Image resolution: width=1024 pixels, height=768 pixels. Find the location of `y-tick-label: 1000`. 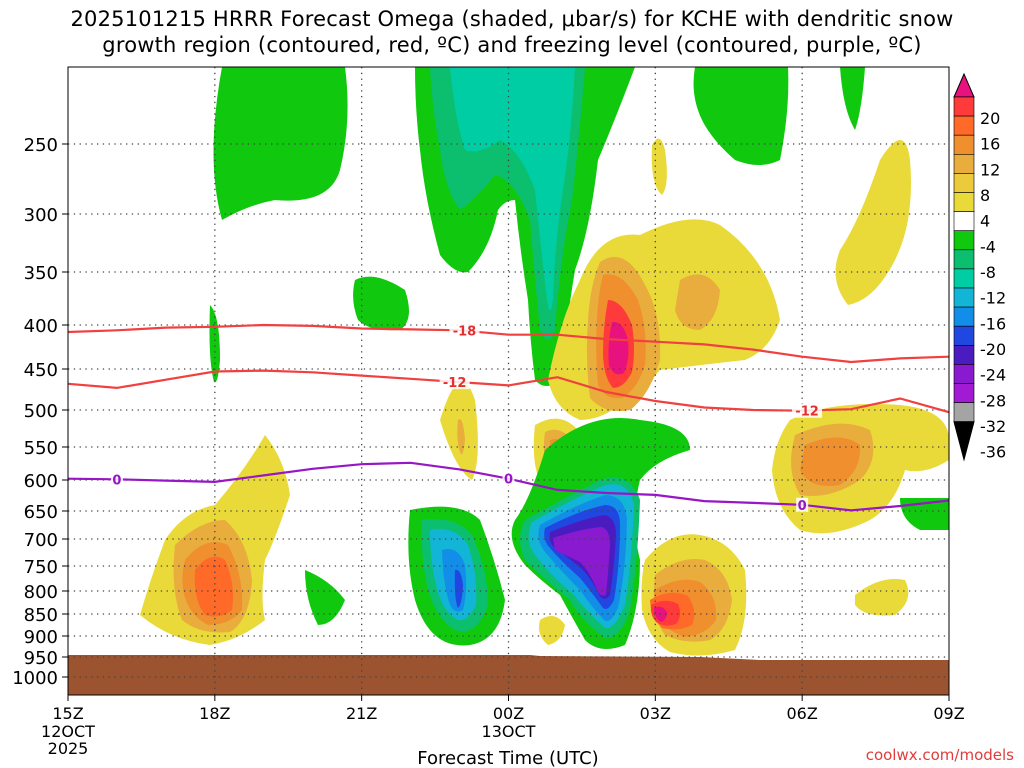

y-tick-label: 1000 is located at coordinates (35, 678).